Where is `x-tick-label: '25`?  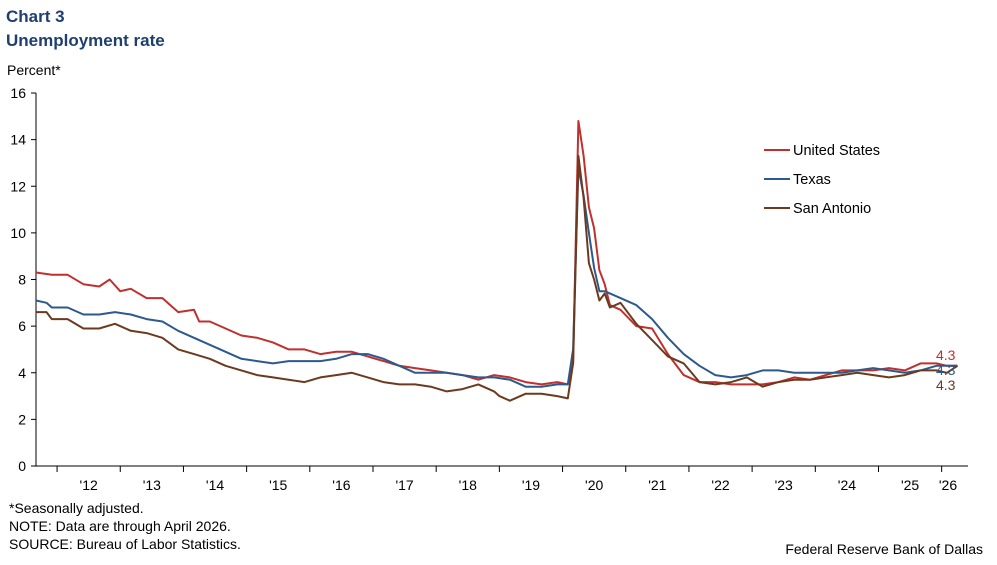
x-tick-label: '25 is located at coordinates (910, 485).